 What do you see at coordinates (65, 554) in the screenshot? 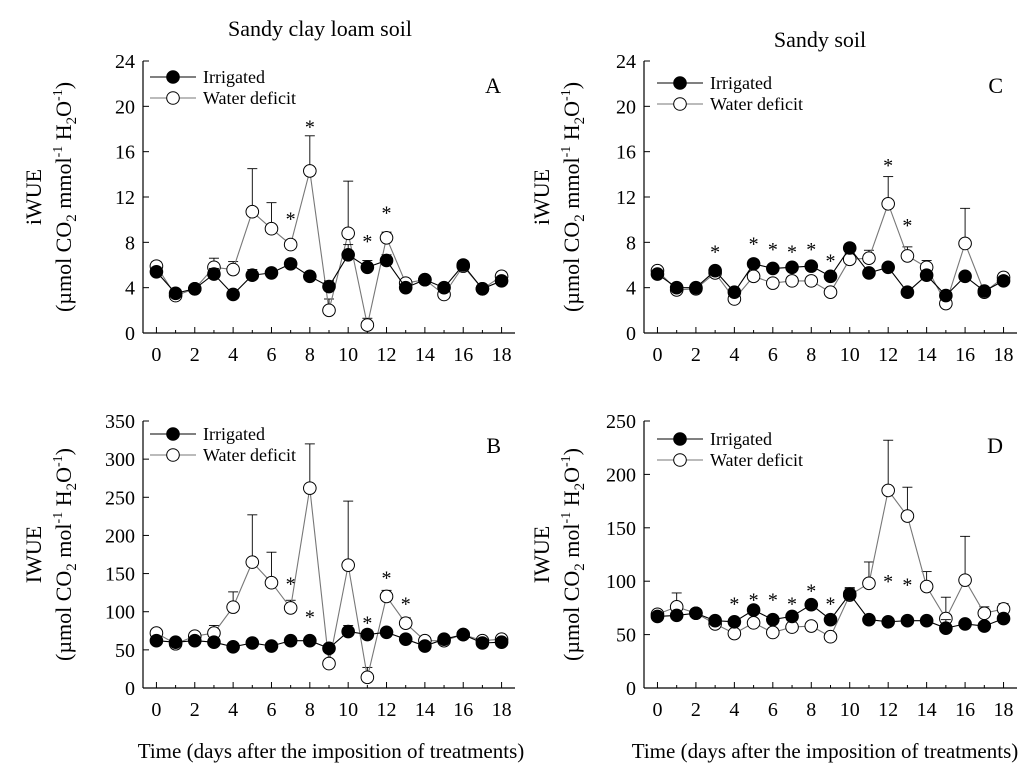
I see `y-axis-title-line2: (µmol CO2 mol-1 H2O-1)` at bounding box center [65, 554].